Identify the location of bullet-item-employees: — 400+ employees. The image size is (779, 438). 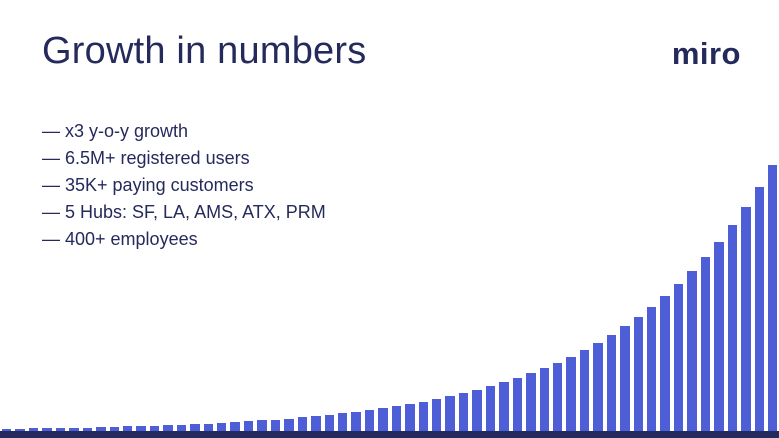
(120, 239).